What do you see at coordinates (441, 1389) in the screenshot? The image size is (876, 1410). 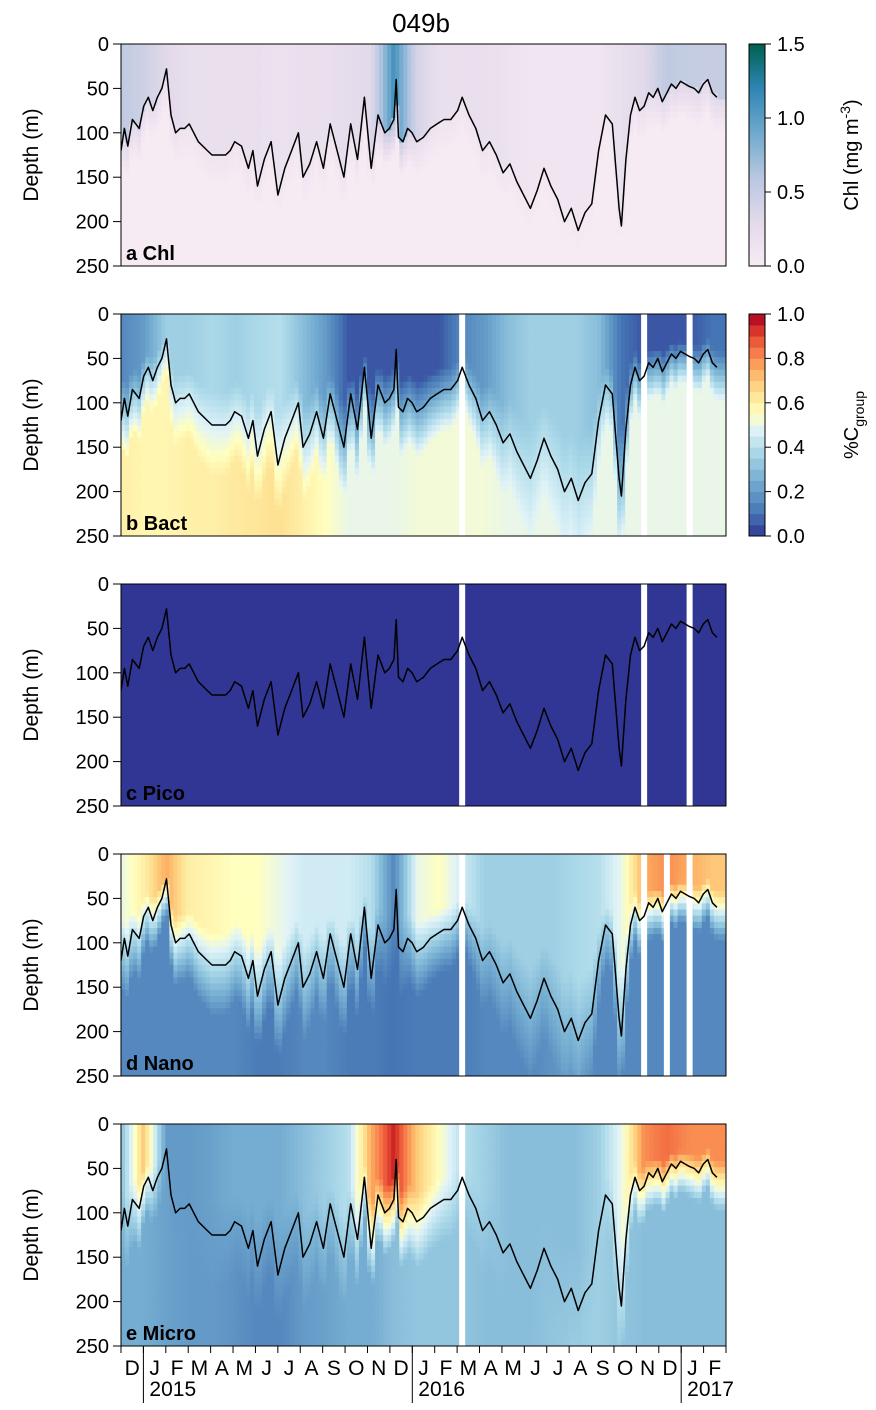 I see `year-label: 2016` at bounding box center [441, 1389].